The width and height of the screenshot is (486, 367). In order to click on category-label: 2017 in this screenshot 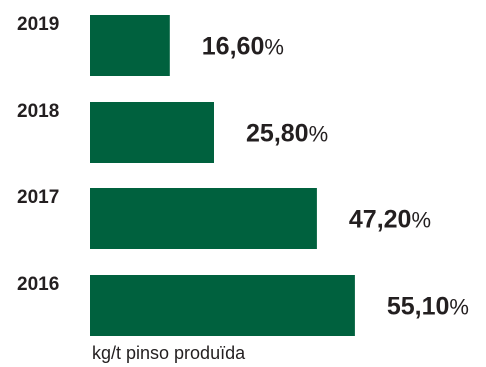, I will do `click(38, 197)`.